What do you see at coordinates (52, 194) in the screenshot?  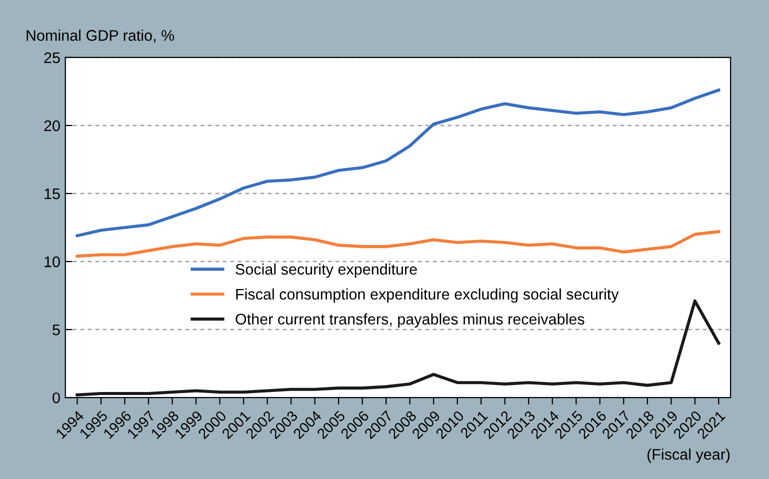 I see `y-tick-label: 15` at bounding box center [52, 194].